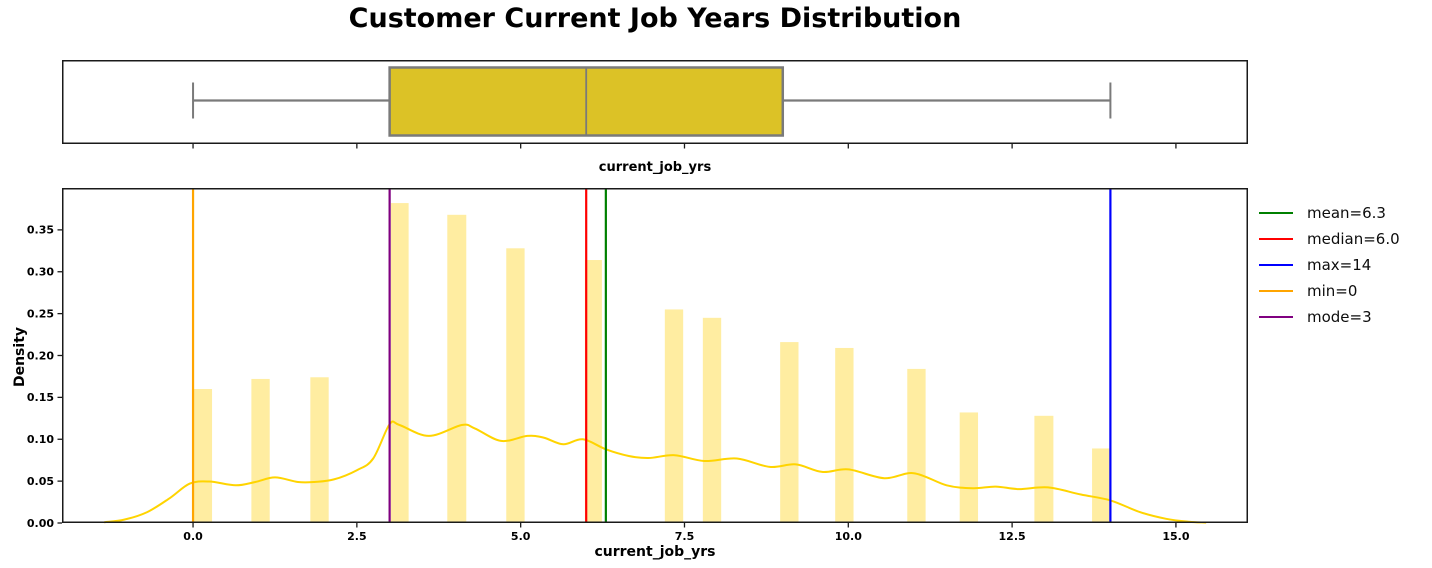 This screenshot has width=1432, height=568. What do you see at coordinates (40, 272) in the screenshot?
I see `y-tick-label: 0.30` at bounding box center [40, 272].